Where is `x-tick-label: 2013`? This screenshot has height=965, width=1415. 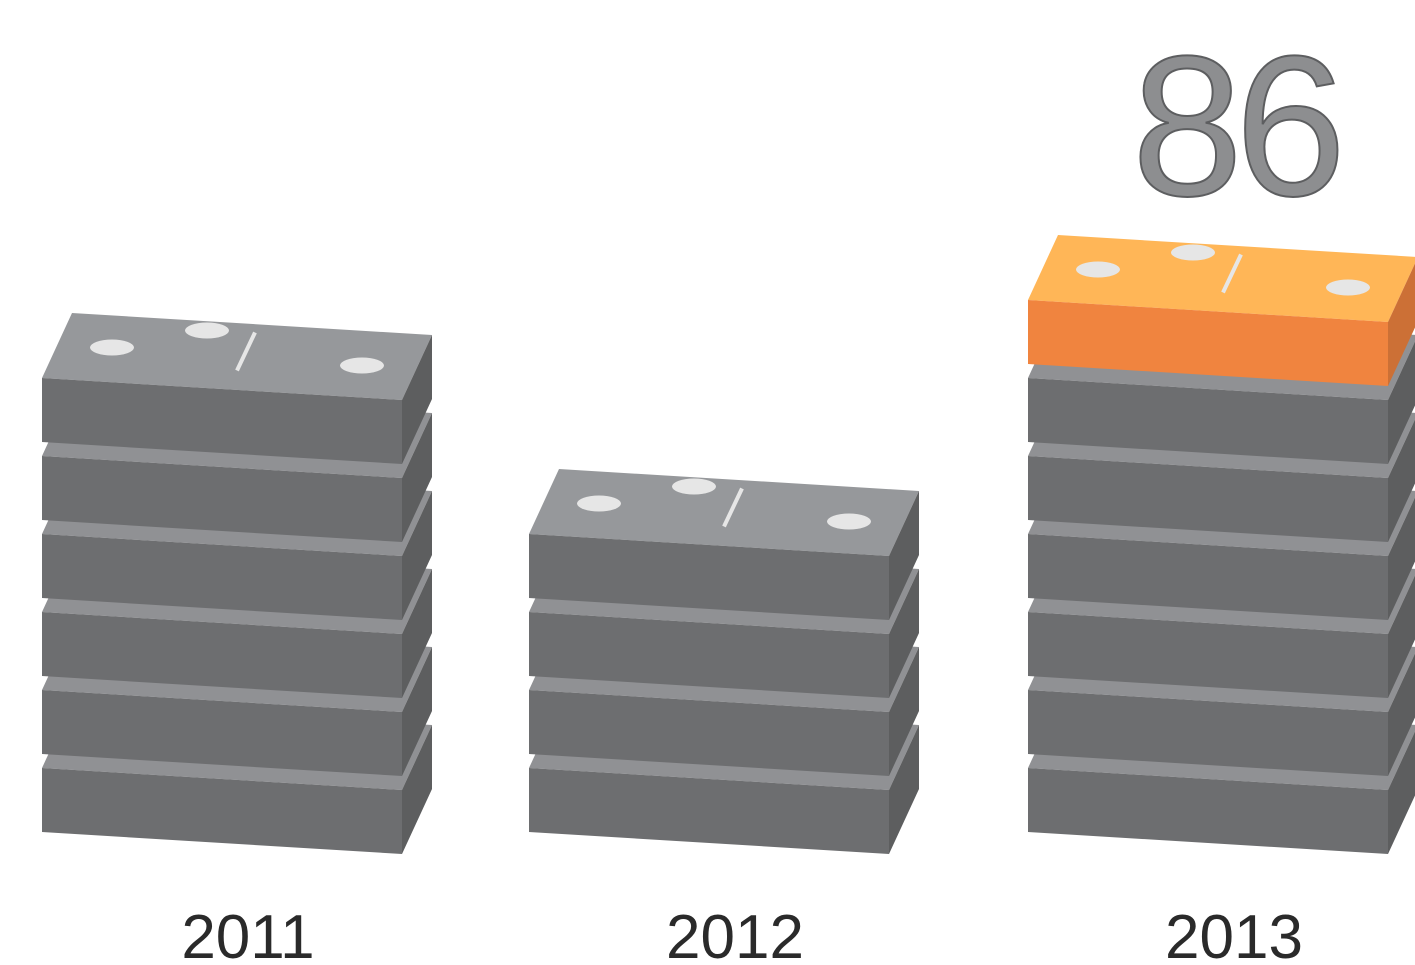 x-tick-label: 2013 is located at coordinates (1234, 934).